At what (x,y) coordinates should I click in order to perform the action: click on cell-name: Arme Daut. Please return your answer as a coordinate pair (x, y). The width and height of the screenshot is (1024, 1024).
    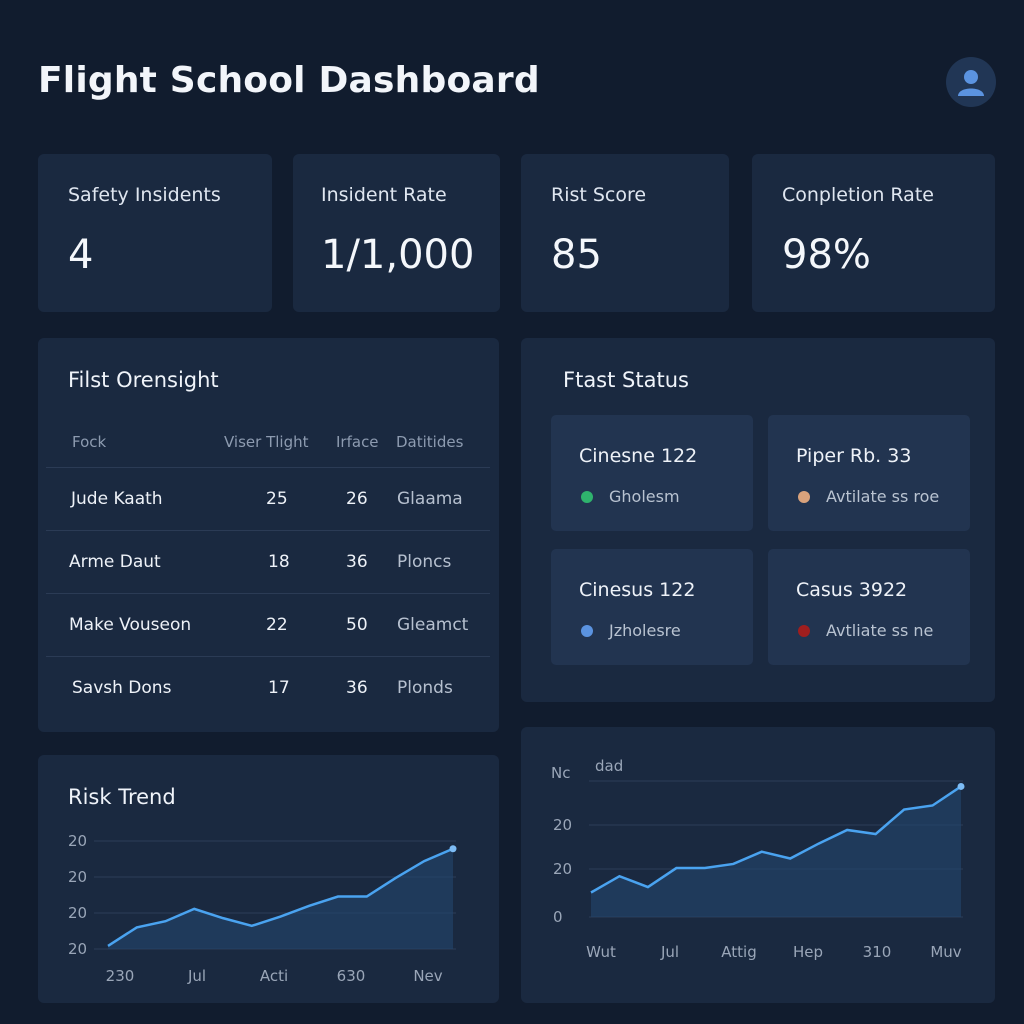
    Looking at the image, I should click on (115, 562).